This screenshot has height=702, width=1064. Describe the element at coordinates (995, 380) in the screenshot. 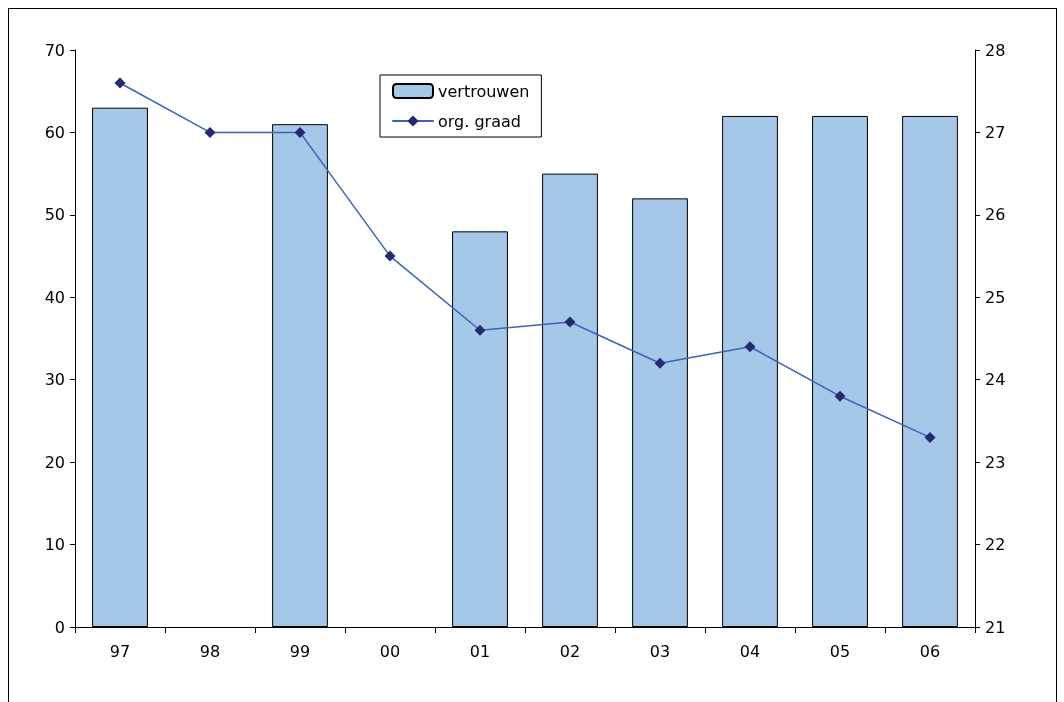

I see `y2-tick-label: 24` at that location.